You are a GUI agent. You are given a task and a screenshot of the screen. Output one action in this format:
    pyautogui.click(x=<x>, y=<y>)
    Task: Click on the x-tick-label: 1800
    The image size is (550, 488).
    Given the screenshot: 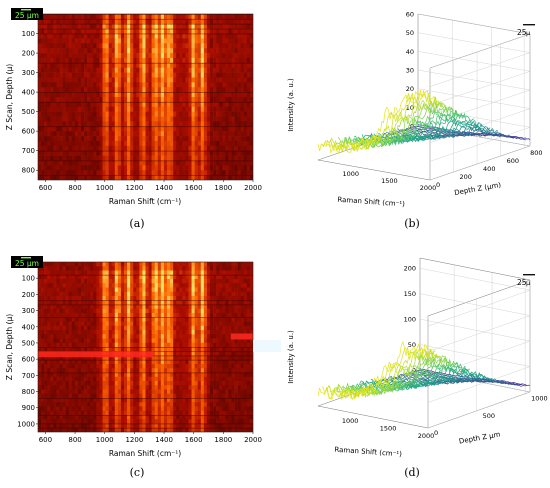 What is the action you would take?
    pyautogui.click(x=223, y=188)
    